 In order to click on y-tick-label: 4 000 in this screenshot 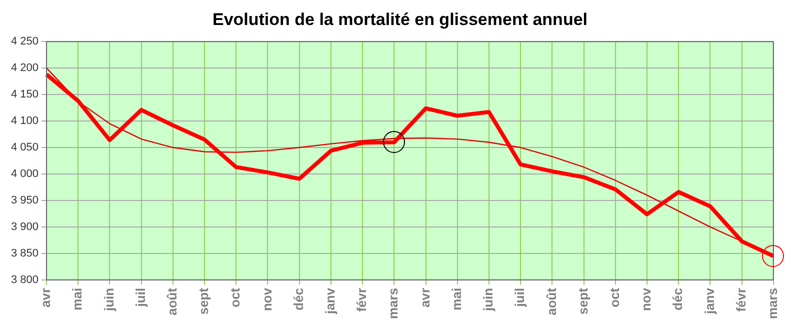, I will do `click(24, 174)`.